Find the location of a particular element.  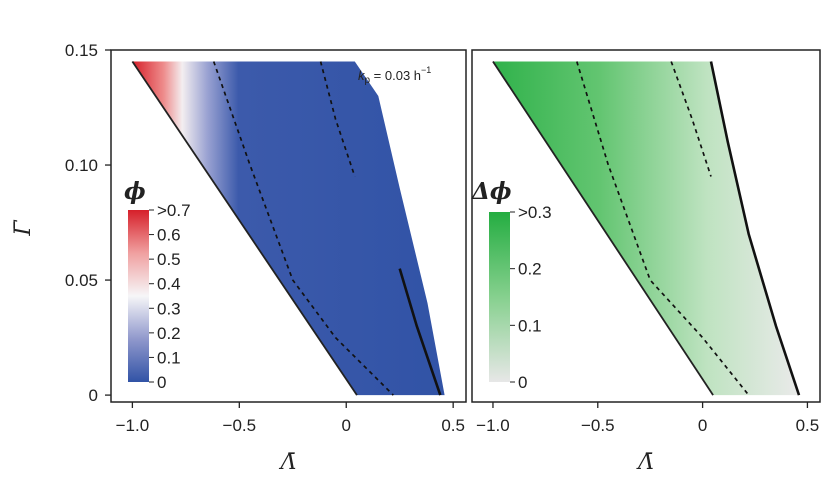

annotation-sup: −1 is located at coordinates (426, 70).